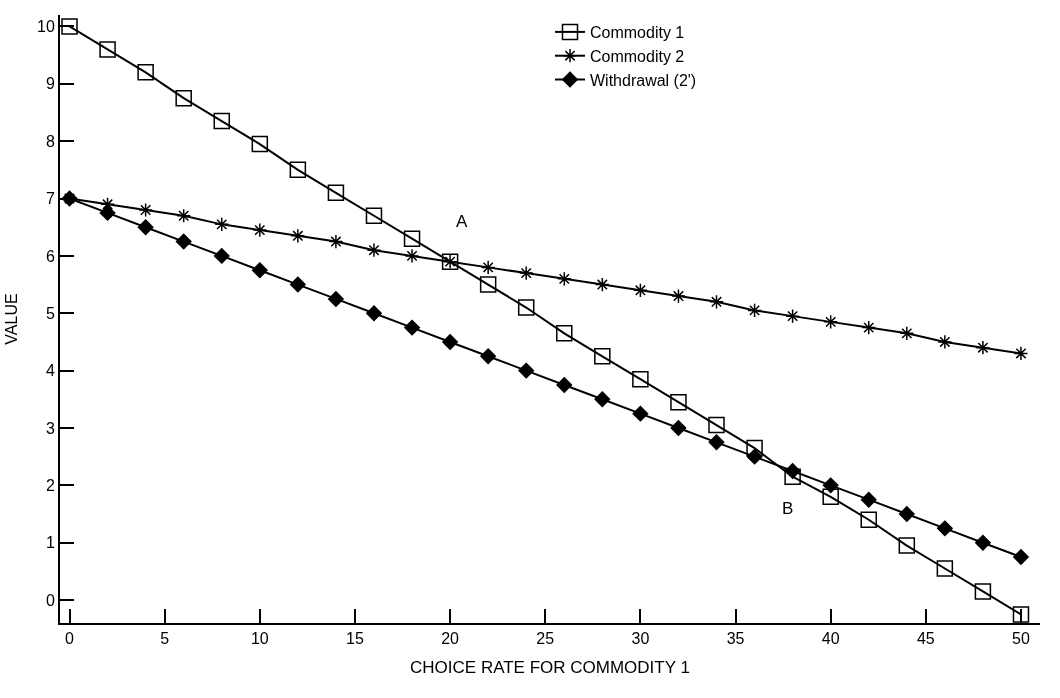 Image resolution: width=1060 pixels, height=698 pixels. Describe the element at coordinates (50, 84) in the screenshot. I see `y-tick-label: 9` at that location.